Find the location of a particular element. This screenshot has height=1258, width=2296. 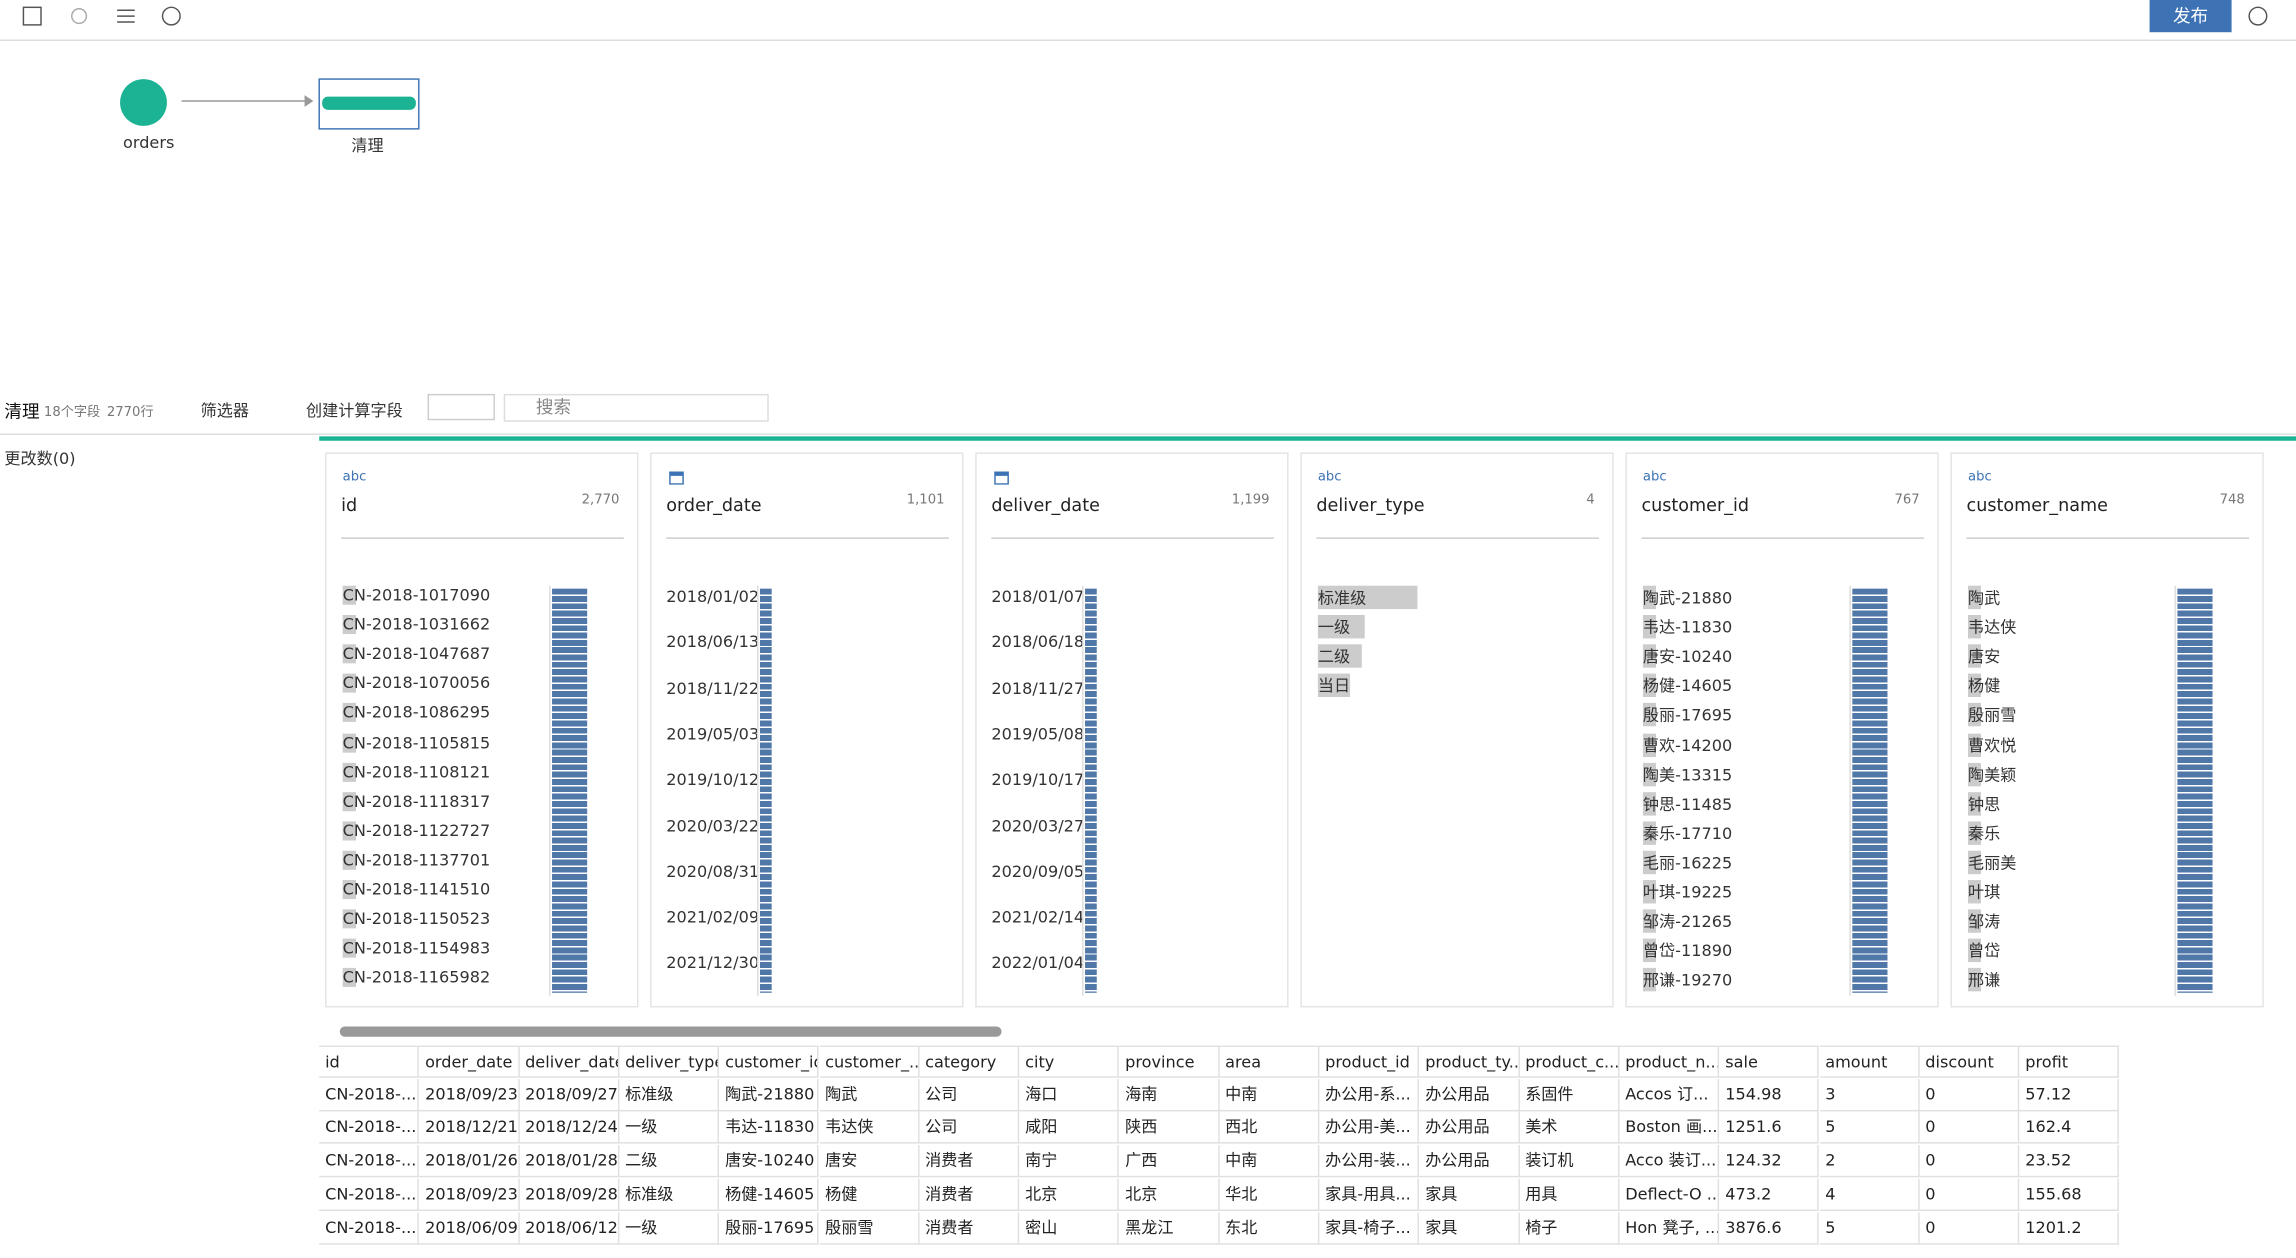

table-cell: 消费者 is located at coordinates (969, 1227).